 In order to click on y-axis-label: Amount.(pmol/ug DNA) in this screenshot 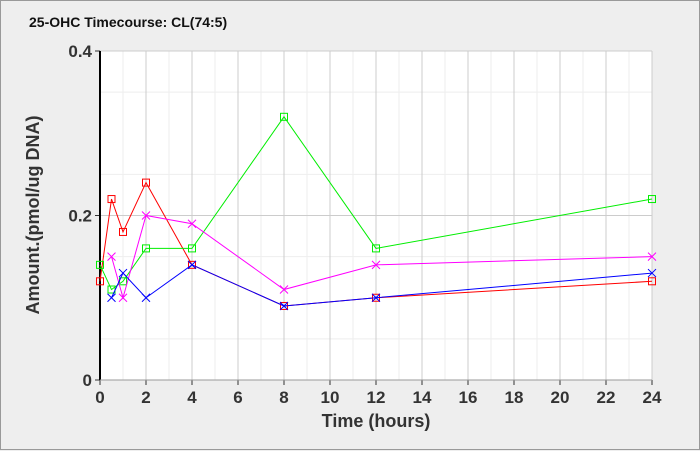, I will do `click(33, 215)`.